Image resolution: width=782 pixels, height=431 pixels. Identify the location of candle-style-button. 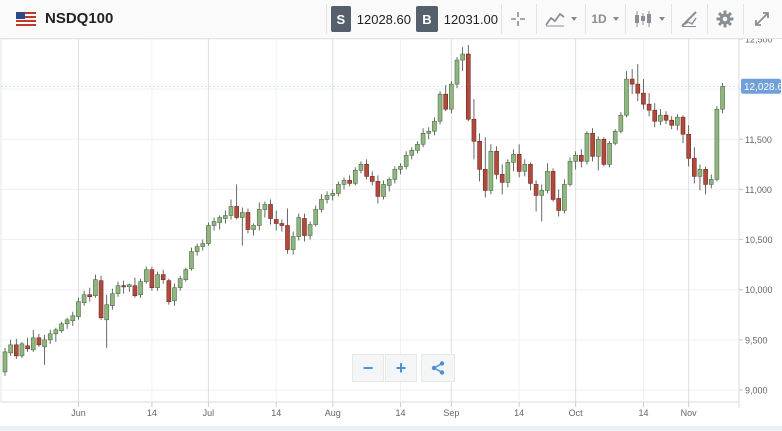
(649, 19).